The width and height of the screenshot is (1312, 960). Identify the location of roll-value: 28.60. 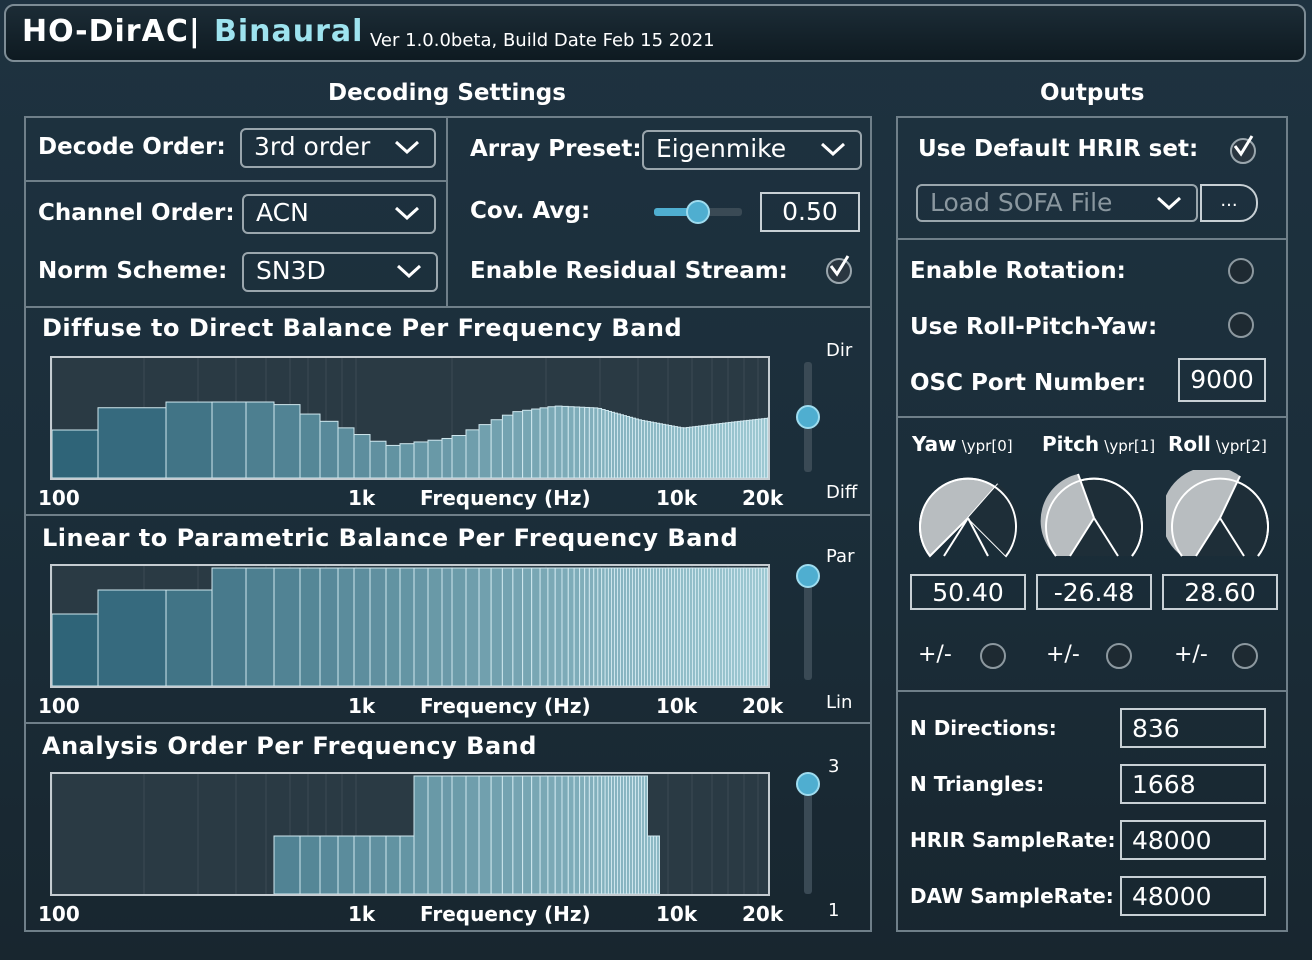
(1220, 592).